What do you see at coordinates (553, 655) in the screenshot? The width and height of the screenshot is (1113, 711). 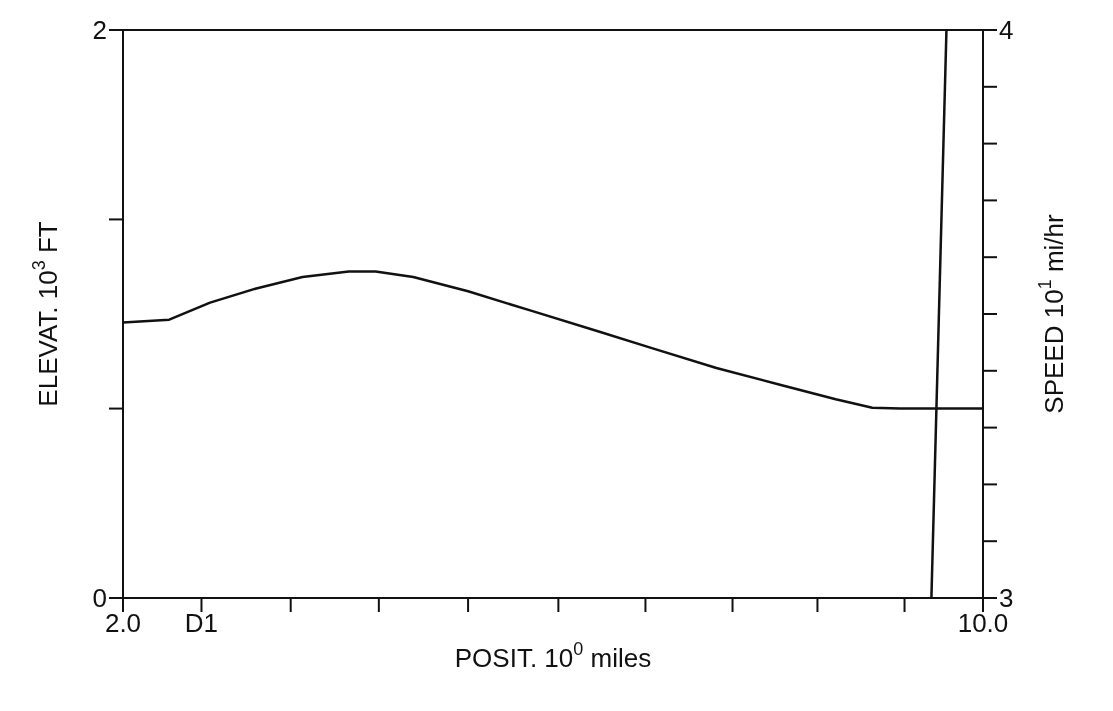 I see `x-axis-title: POSIT. 10$^{0}$ miles` at bounding box center [553, 655].